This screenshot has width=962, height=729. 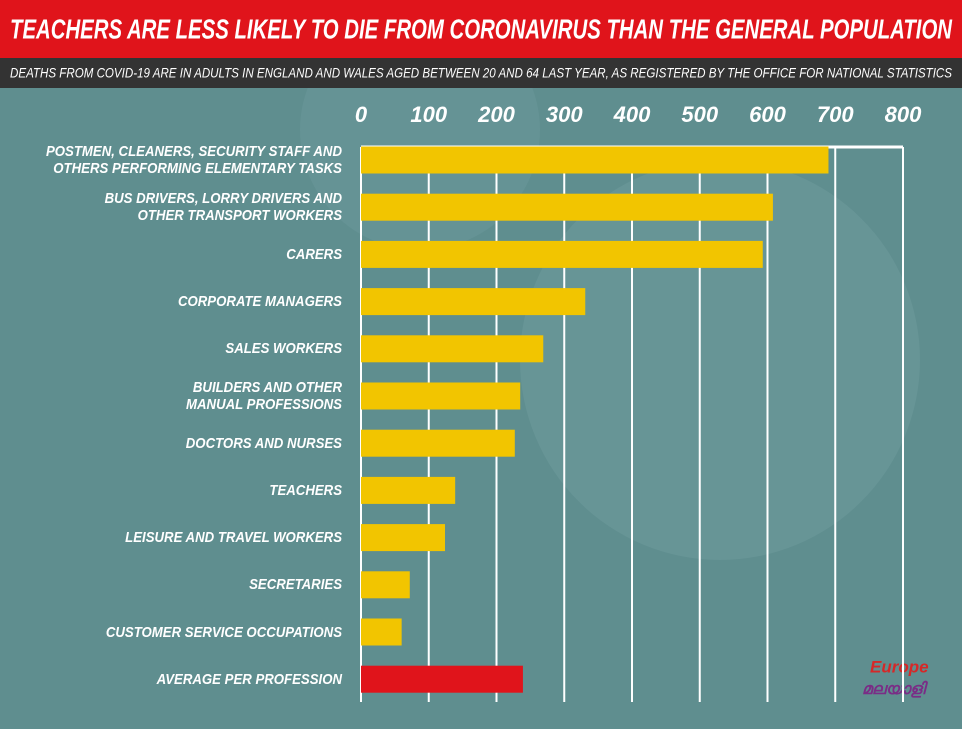 What do you see at coordinates (249, 679) in the screenshot?
I see `y-tick-label: AVERAGE PER PROFESSION` at bounding box center [249, 679].